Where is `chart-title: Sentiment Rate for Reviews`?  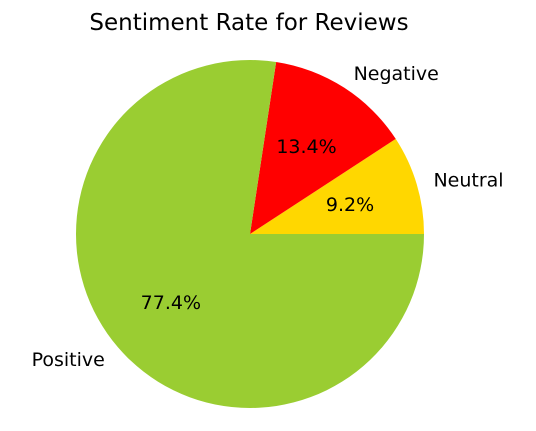
chart-title: Sentiment Rate for Reviews is located at coordinates (248, 23).